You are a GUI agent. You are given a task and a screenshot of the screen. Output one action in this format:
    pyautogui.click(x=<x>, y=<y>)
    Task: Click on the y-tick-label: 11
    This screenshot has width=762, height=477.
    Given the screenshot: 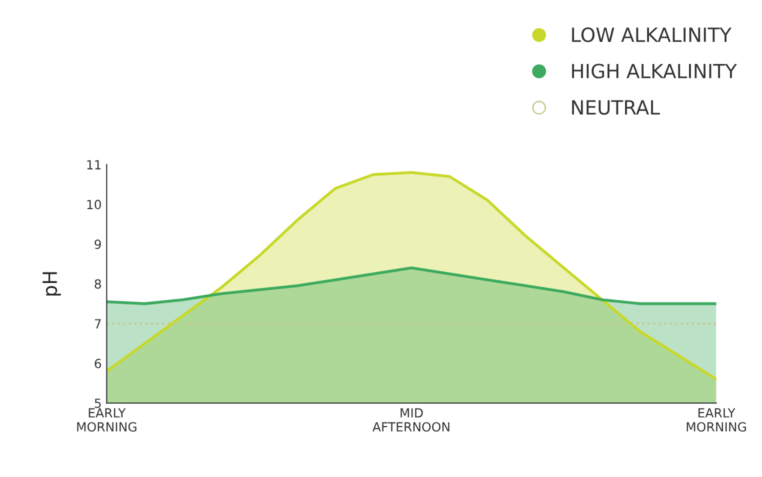 What is the action you would take?
    pyautogui.click(x=94, y=165)
    